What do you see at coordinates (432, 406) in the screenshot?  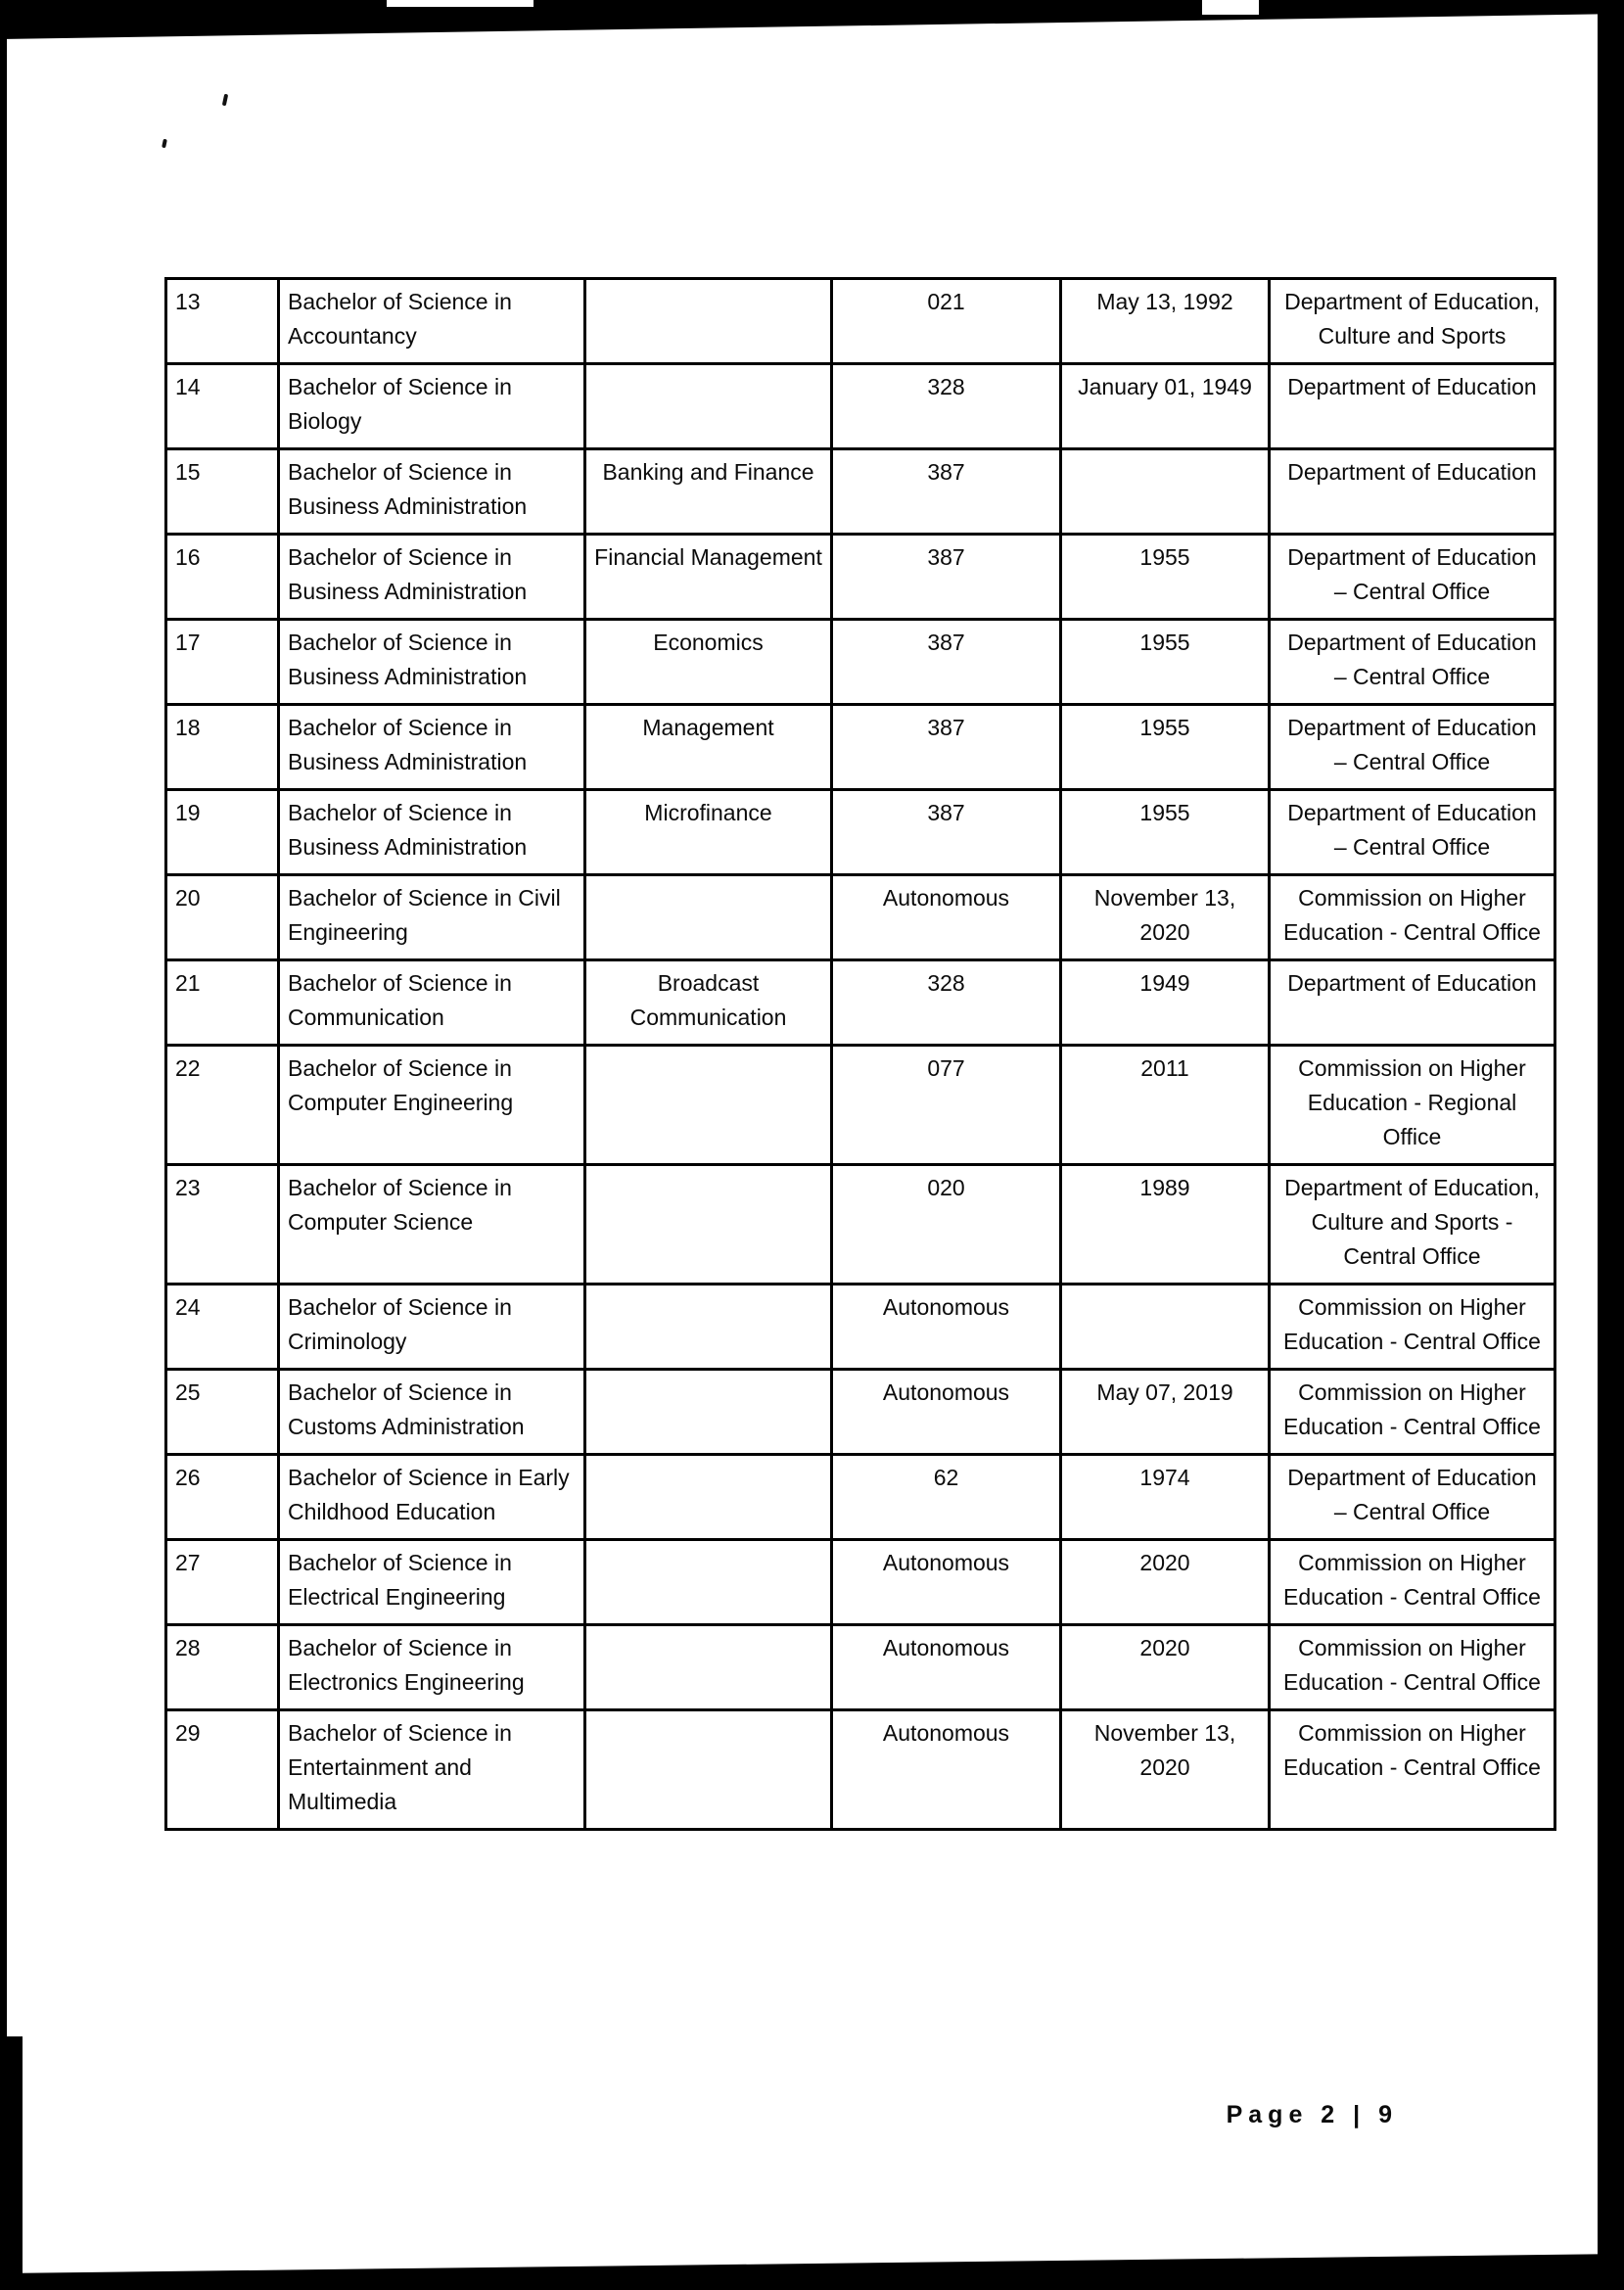 I see `cell-program-name: Bachelor of Science in Biology` at bounding box center [432, 406].